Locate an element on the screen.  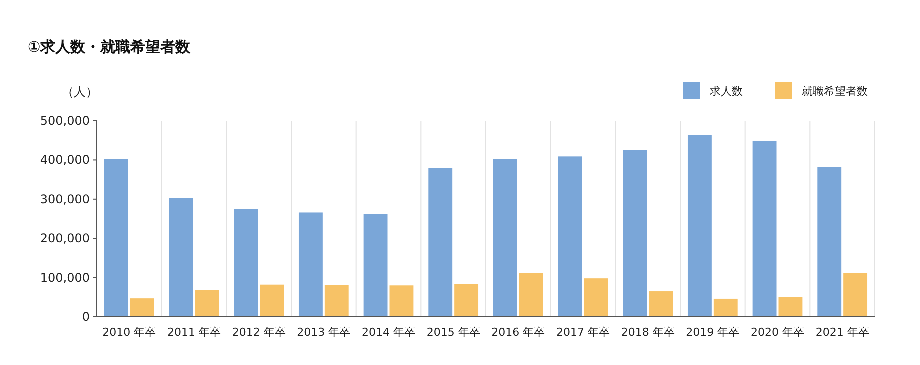
x-tick-label: 2012 年卒 is located at coordinates (259, 332).